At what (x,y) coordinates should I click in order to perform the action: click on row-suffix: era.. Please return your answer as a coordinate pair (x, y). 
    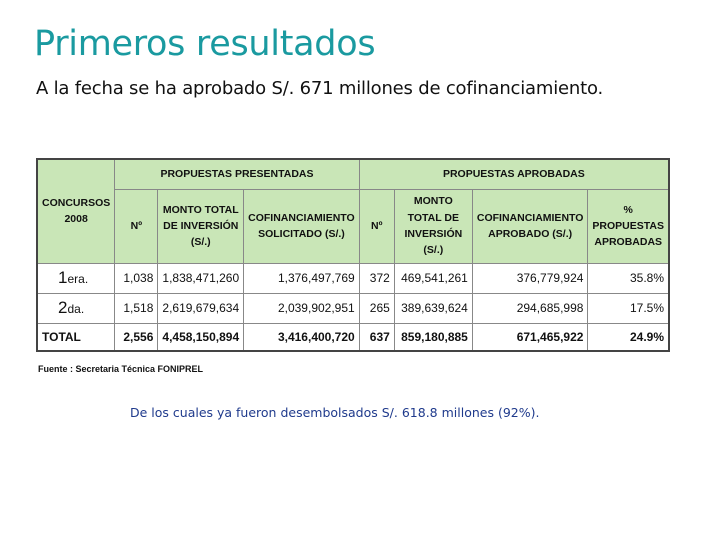
    Looking at the image, I should click on (78, 279).